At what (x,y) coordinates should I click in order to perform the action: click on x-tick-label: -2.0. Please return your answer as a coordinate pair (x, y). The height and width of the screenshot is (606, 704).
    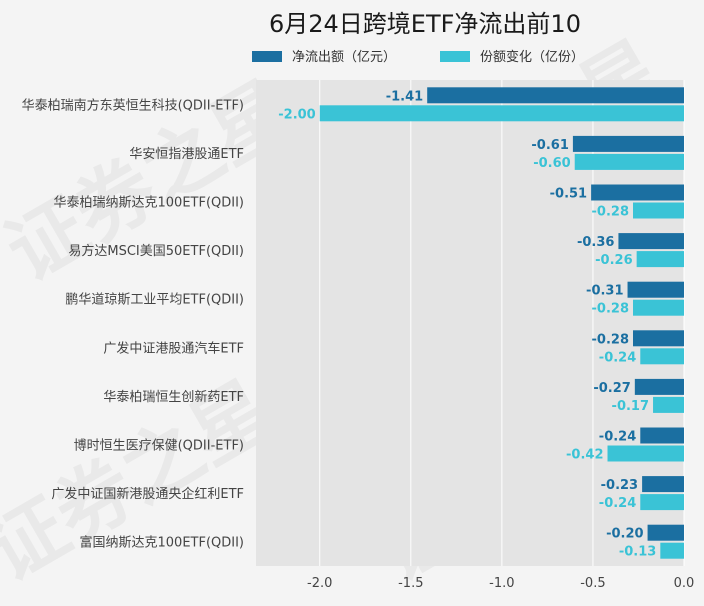
    Looking at the image, I should click on (319, 583).